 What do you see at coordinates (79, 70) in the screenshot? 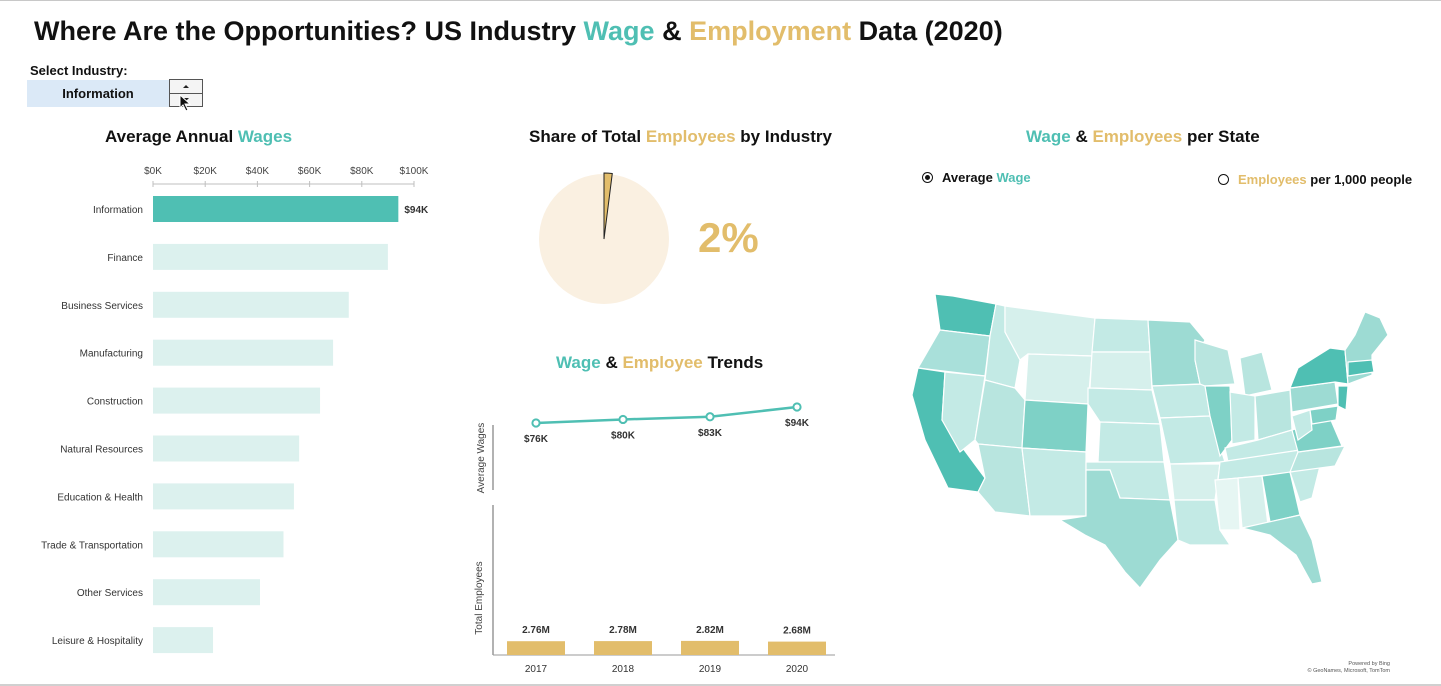
I see `select-industry-label: Select Industry:` at bounding box center [79, 70].